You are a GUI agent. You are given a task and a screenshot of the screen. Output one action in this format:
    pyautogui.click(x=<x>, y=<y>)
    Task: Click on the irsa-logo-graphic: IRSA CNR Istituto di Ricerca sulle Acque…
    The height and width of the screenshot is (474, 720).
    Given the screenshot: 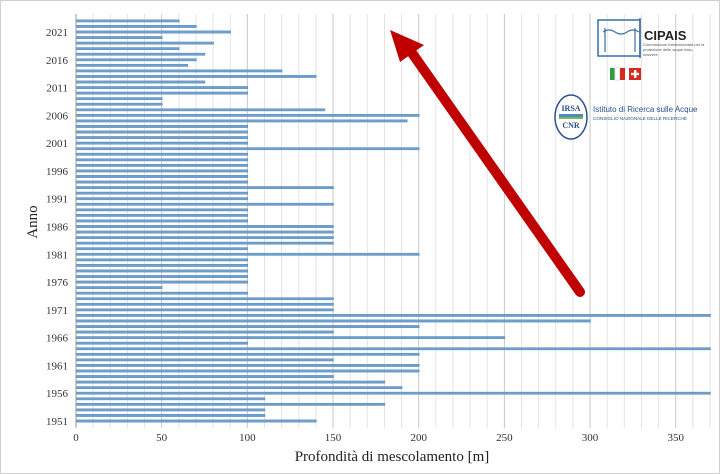 What is the action you would take?
    pyautogui.click(x=626, y=117)
    